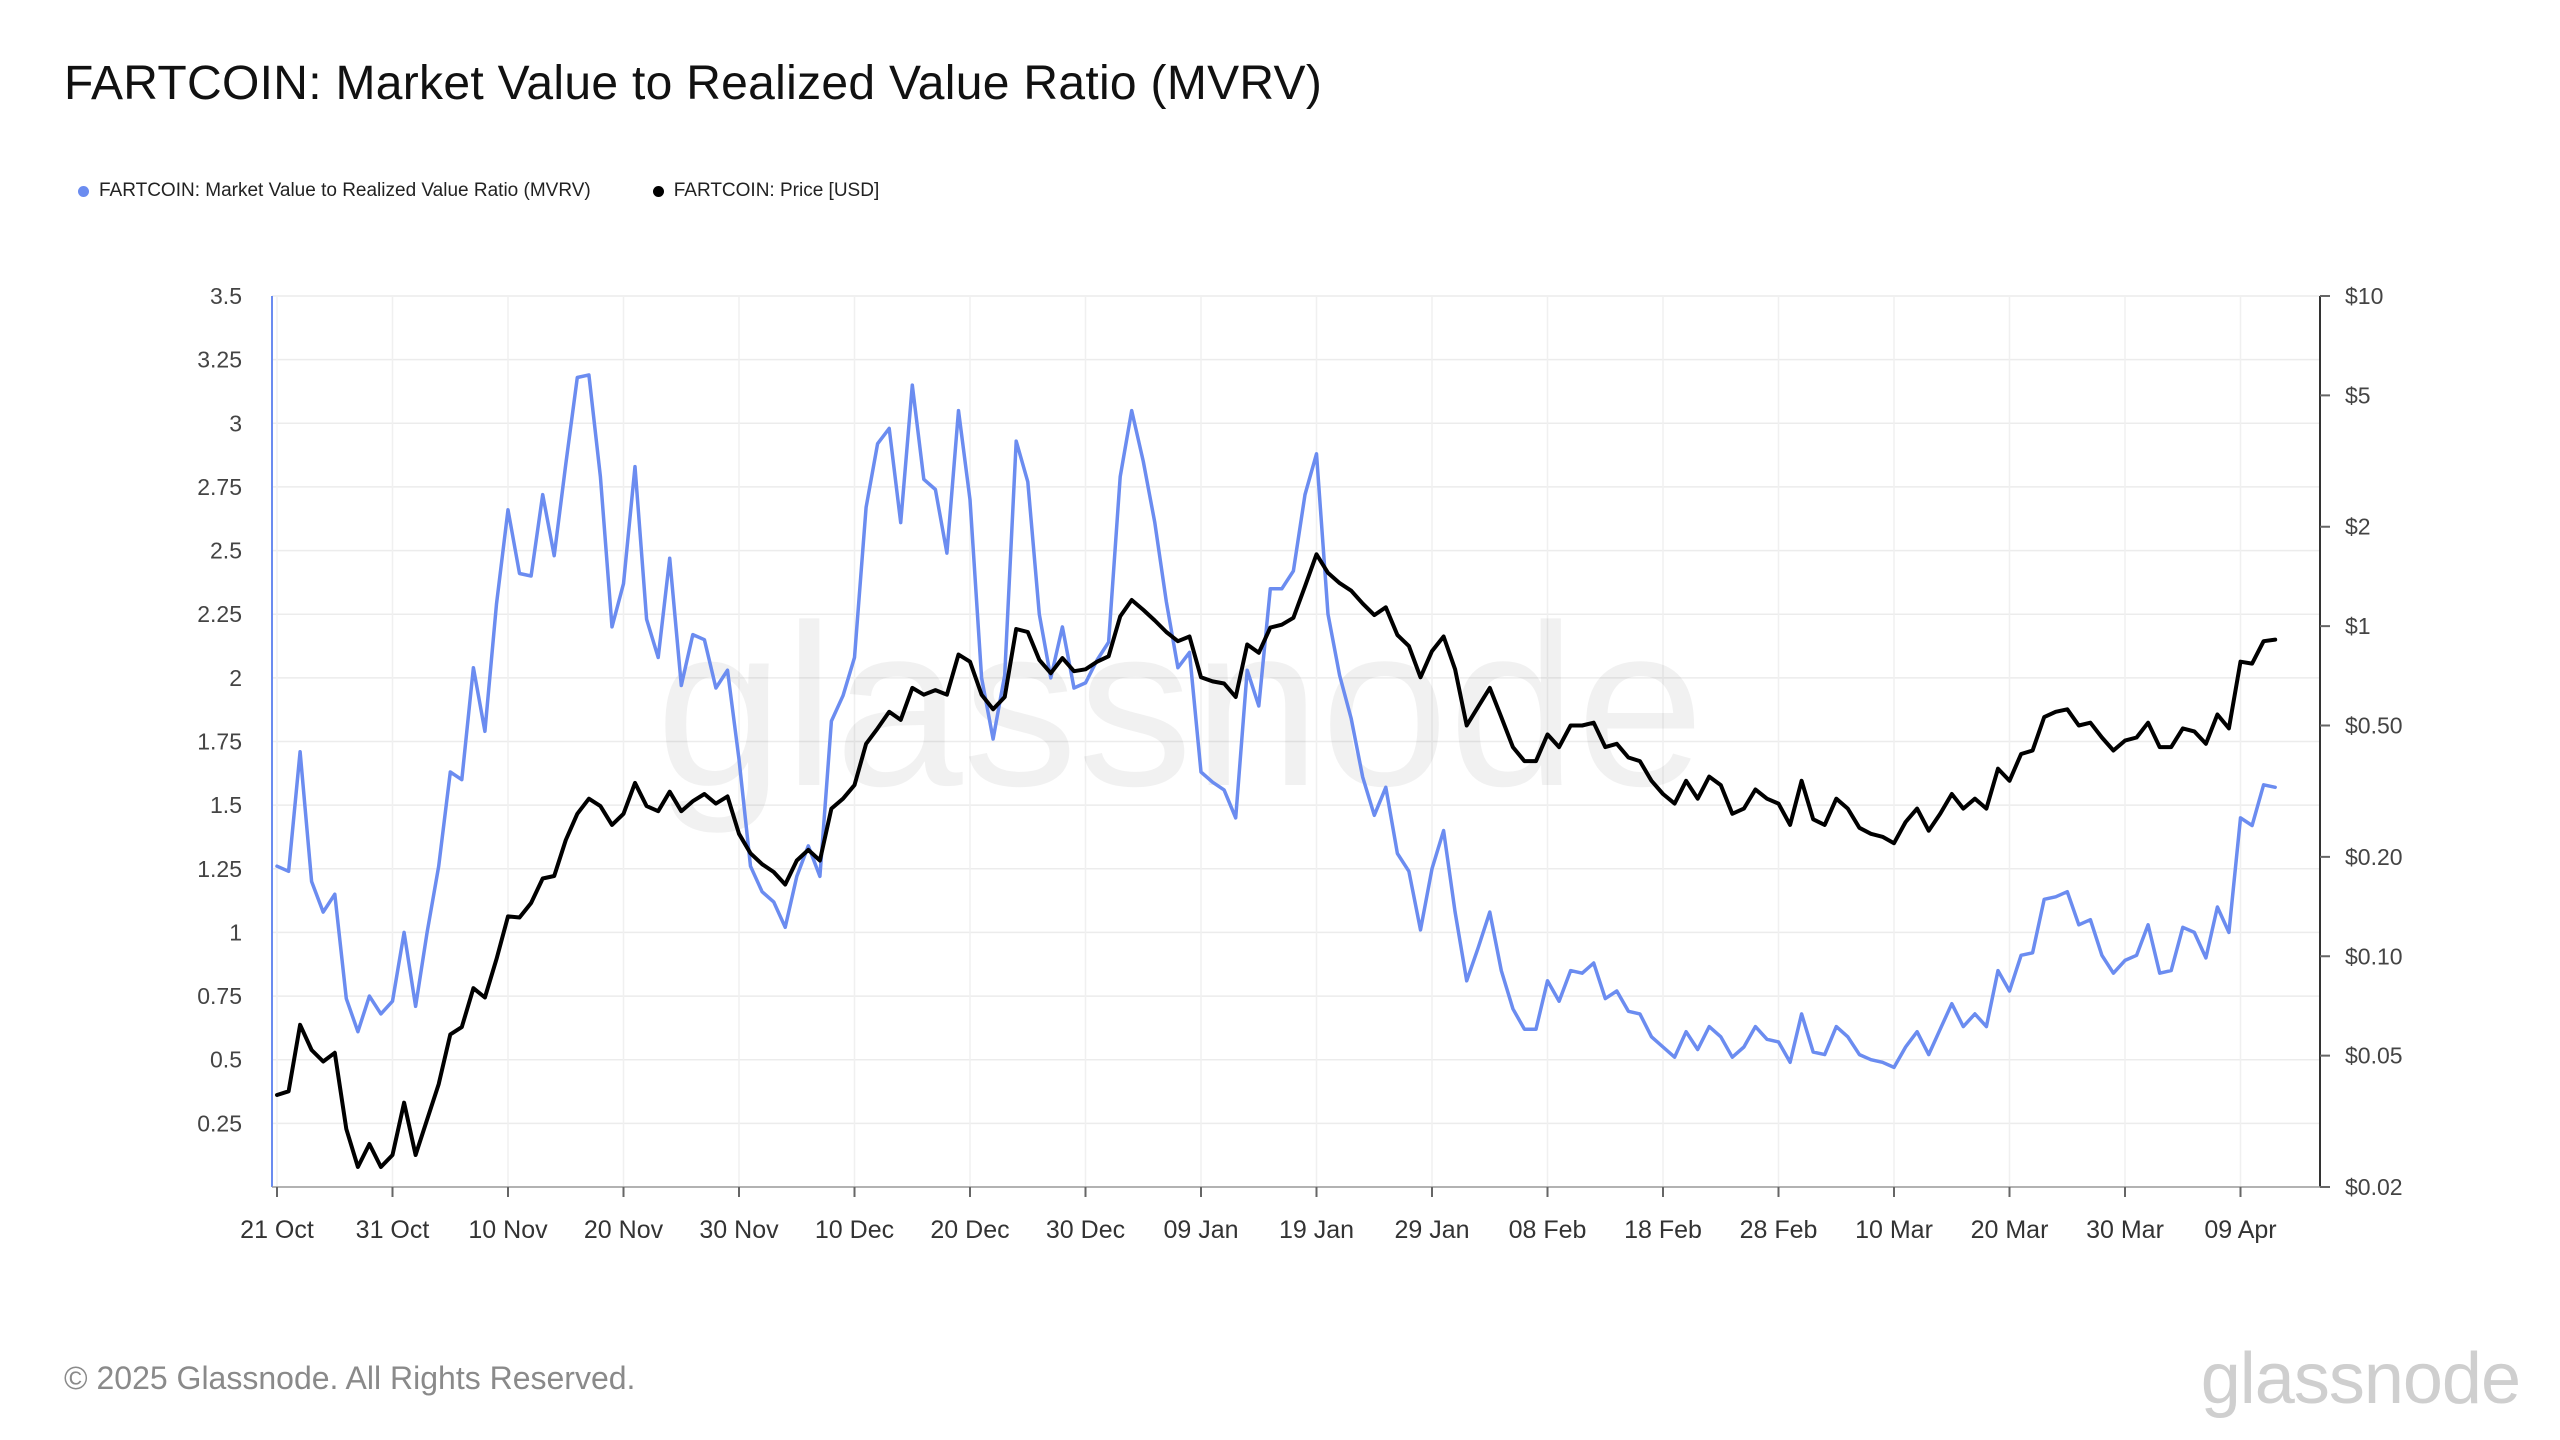  What do you see at coordinates (235, 932) in the screenshot?
I see `y-left-tick-label: 1` at bounding box center [235, 932].